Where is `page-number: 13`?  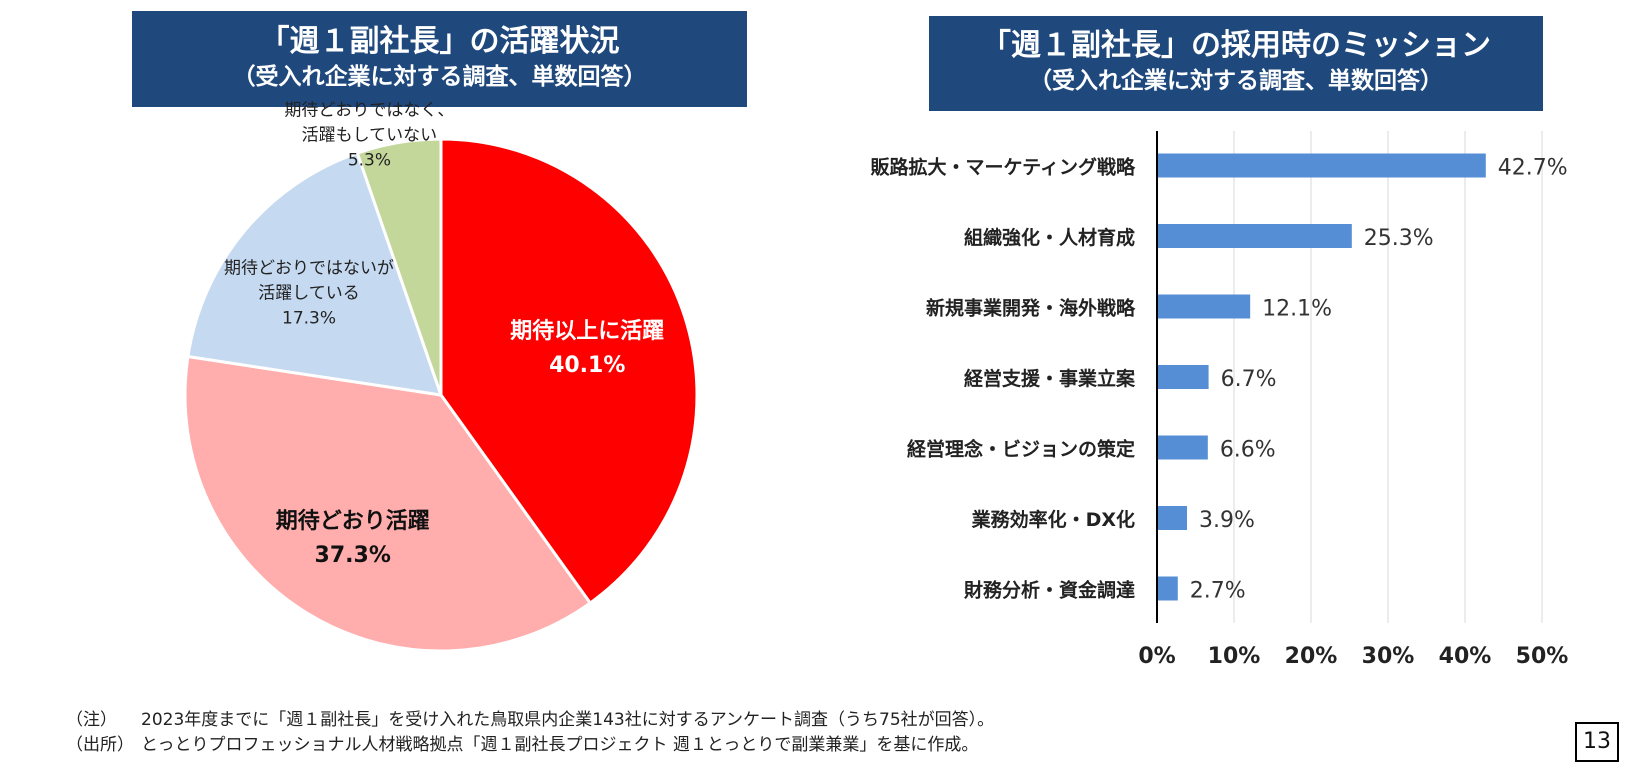
page-number: 13 is located at coordinates (1597, 742).